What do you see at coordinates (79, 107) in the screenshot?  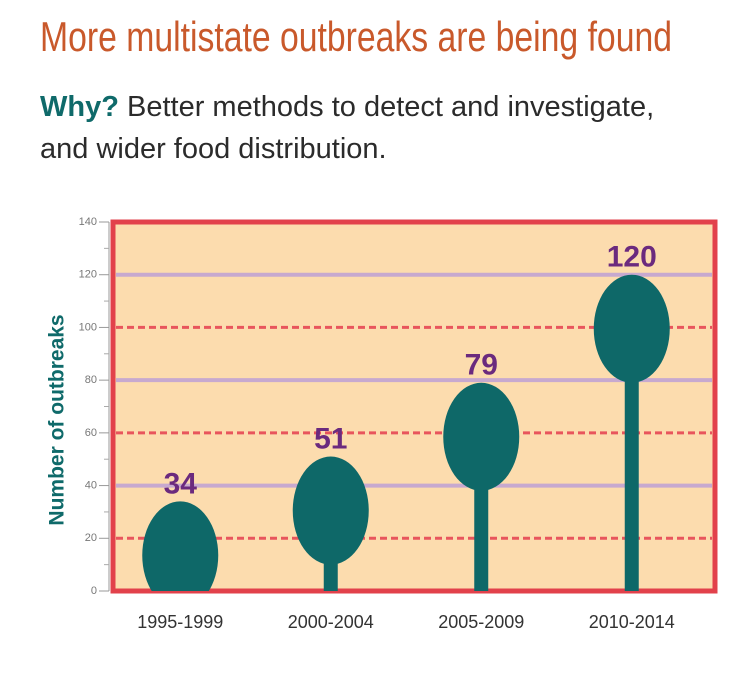 I see `subtitle-lead: Why?` at bounding box center [79, 107].